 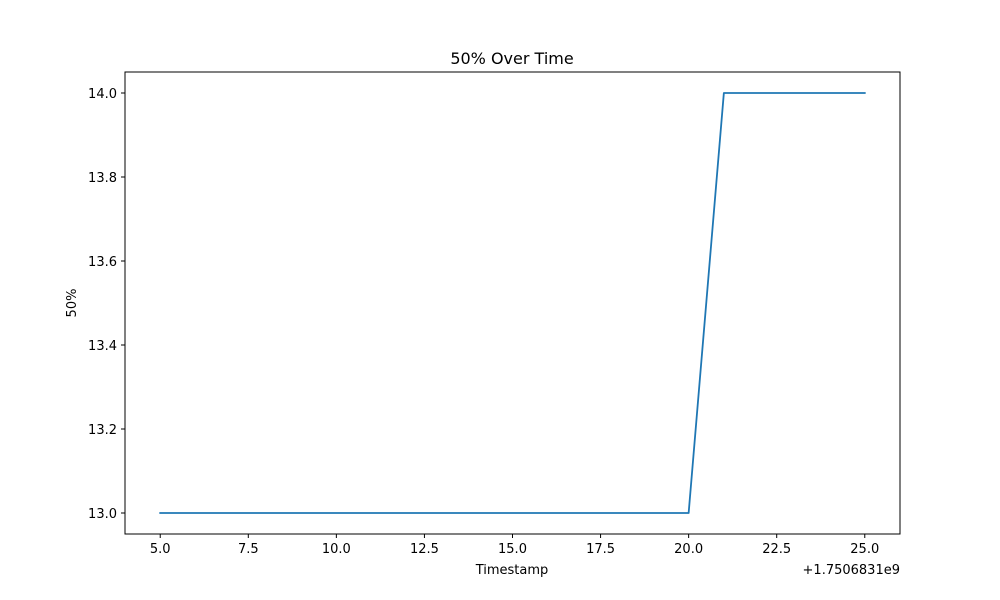 What do you see at coordinates (248, 549) in the screenshot?
I see `x-tick-label: 7.5` at bounding box center [248, 549].